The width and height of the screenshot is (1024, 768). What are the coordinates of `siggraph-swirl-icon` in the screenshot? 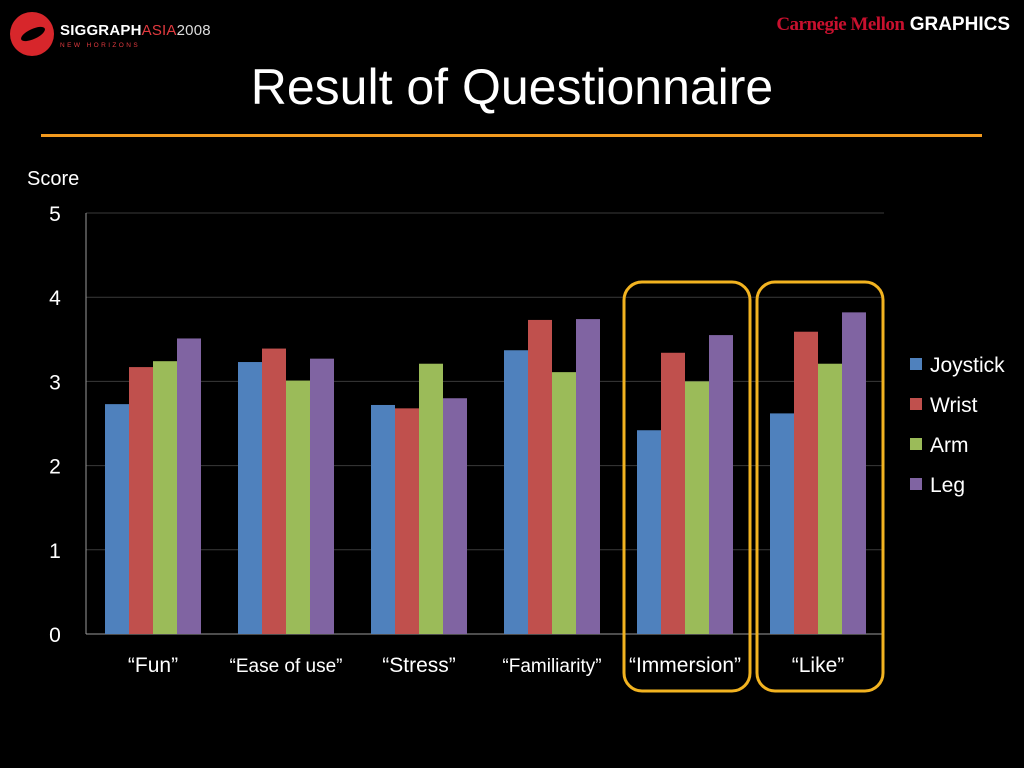 It's located at (32, 34).